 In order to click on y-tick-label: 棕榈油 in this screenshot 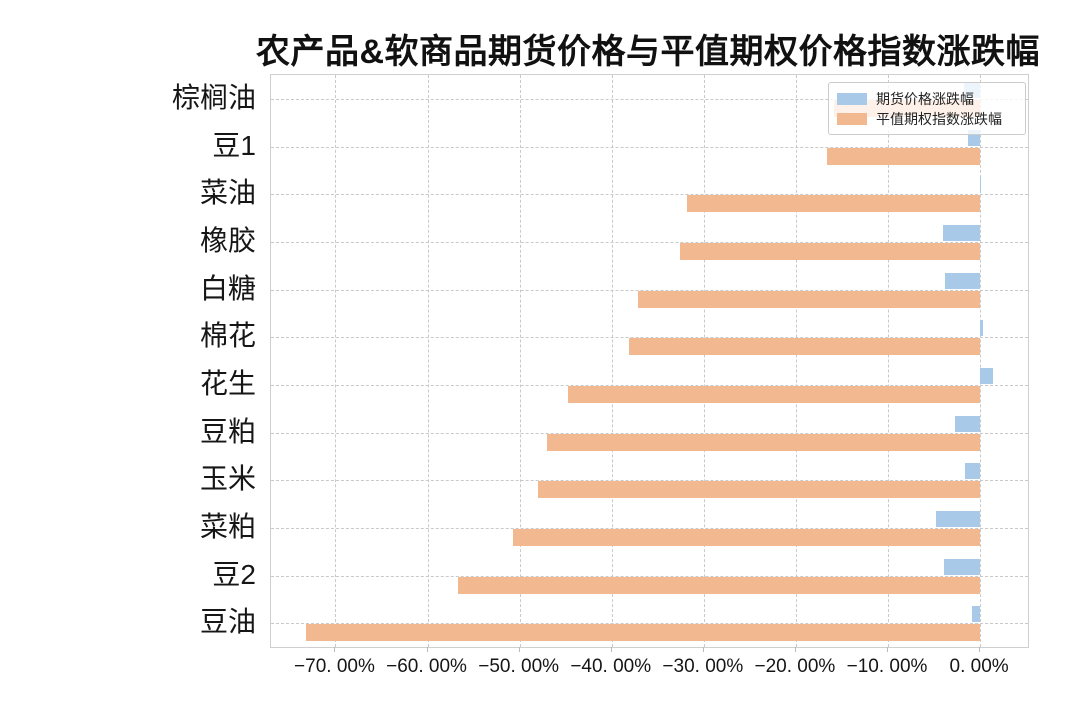, I will do `click(213, 97)`.